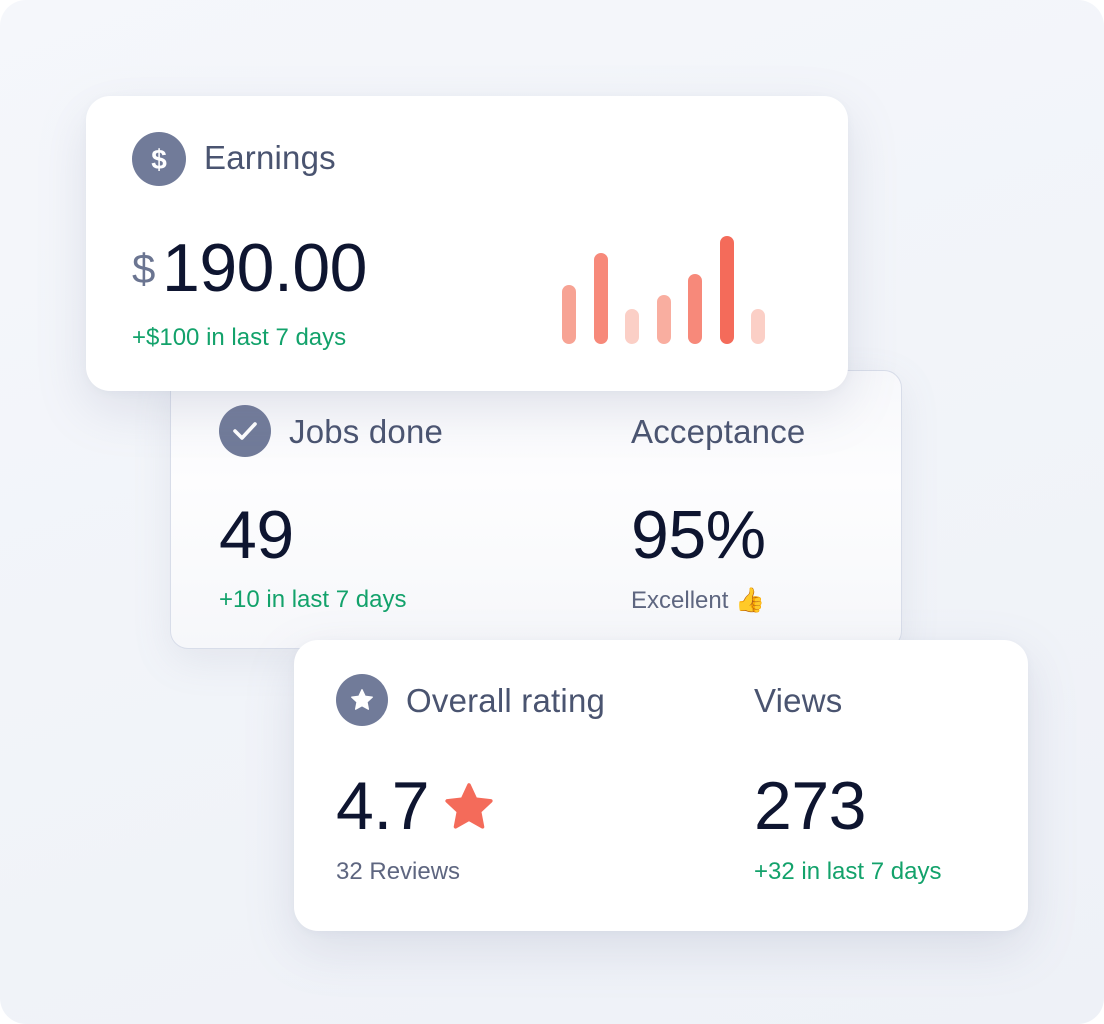  I want to click on acceptance-label: Acceptance, so click(718, 431).